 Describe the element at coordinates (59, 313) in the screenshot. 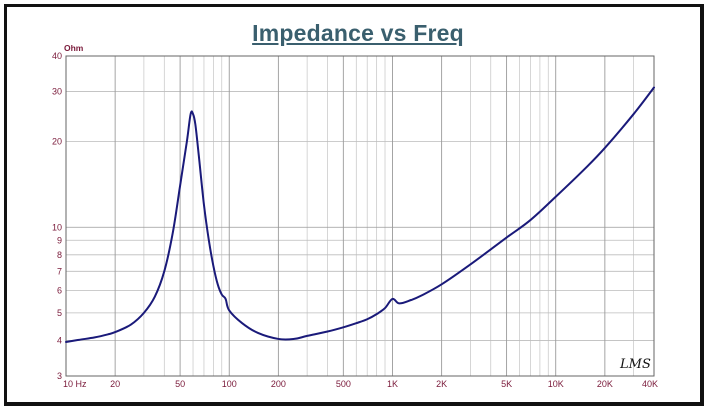

I see `y-tick-label: 5` at that location.